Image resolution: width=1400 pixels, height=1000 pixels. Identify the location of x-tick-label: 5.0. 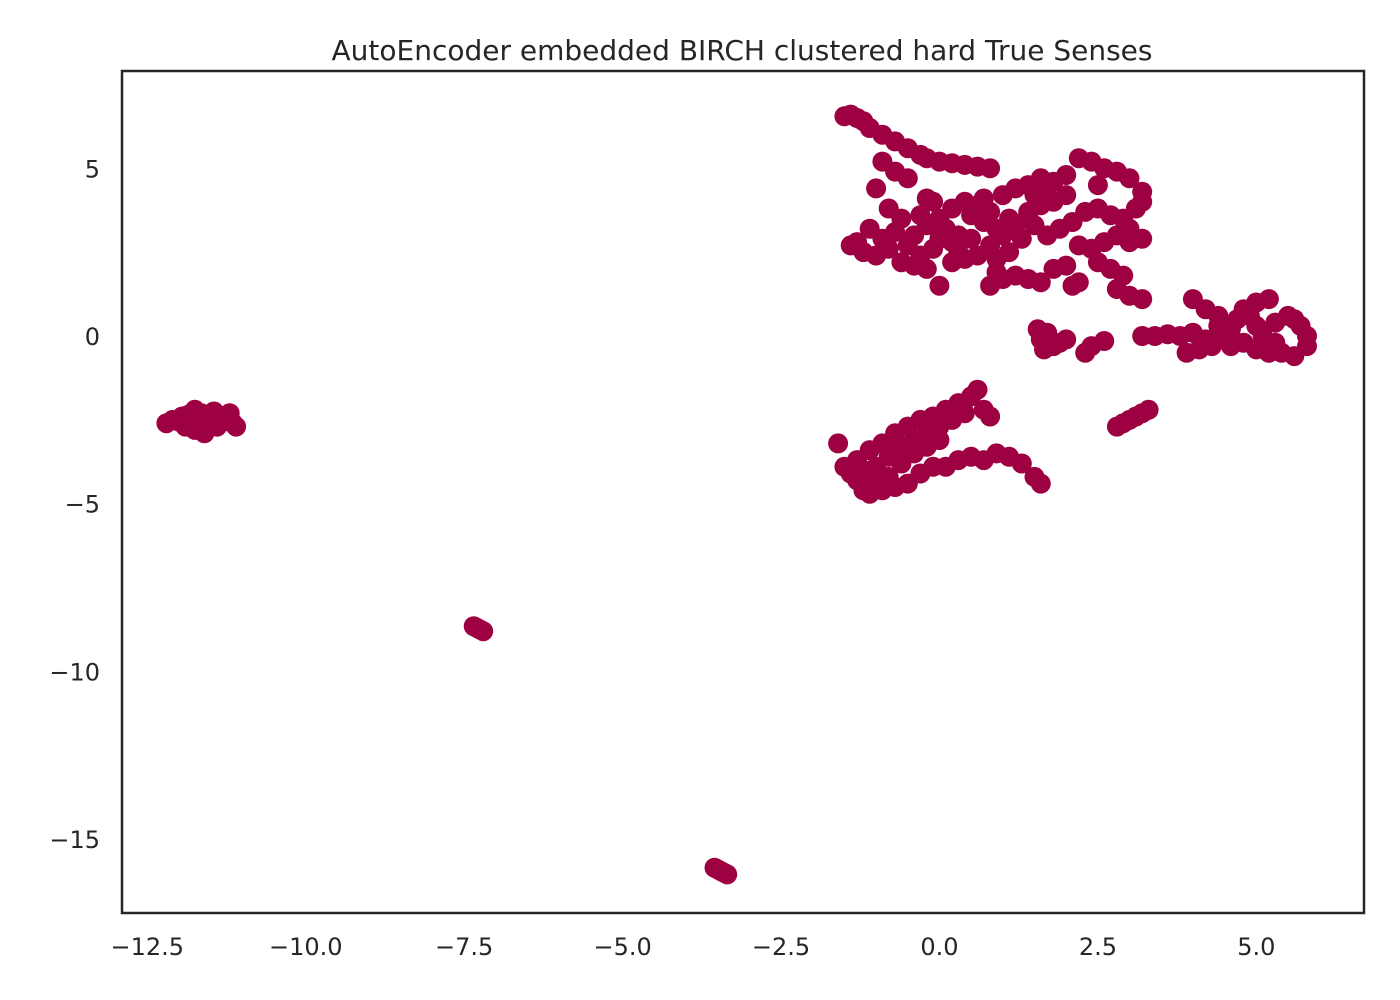
(1256, 947).